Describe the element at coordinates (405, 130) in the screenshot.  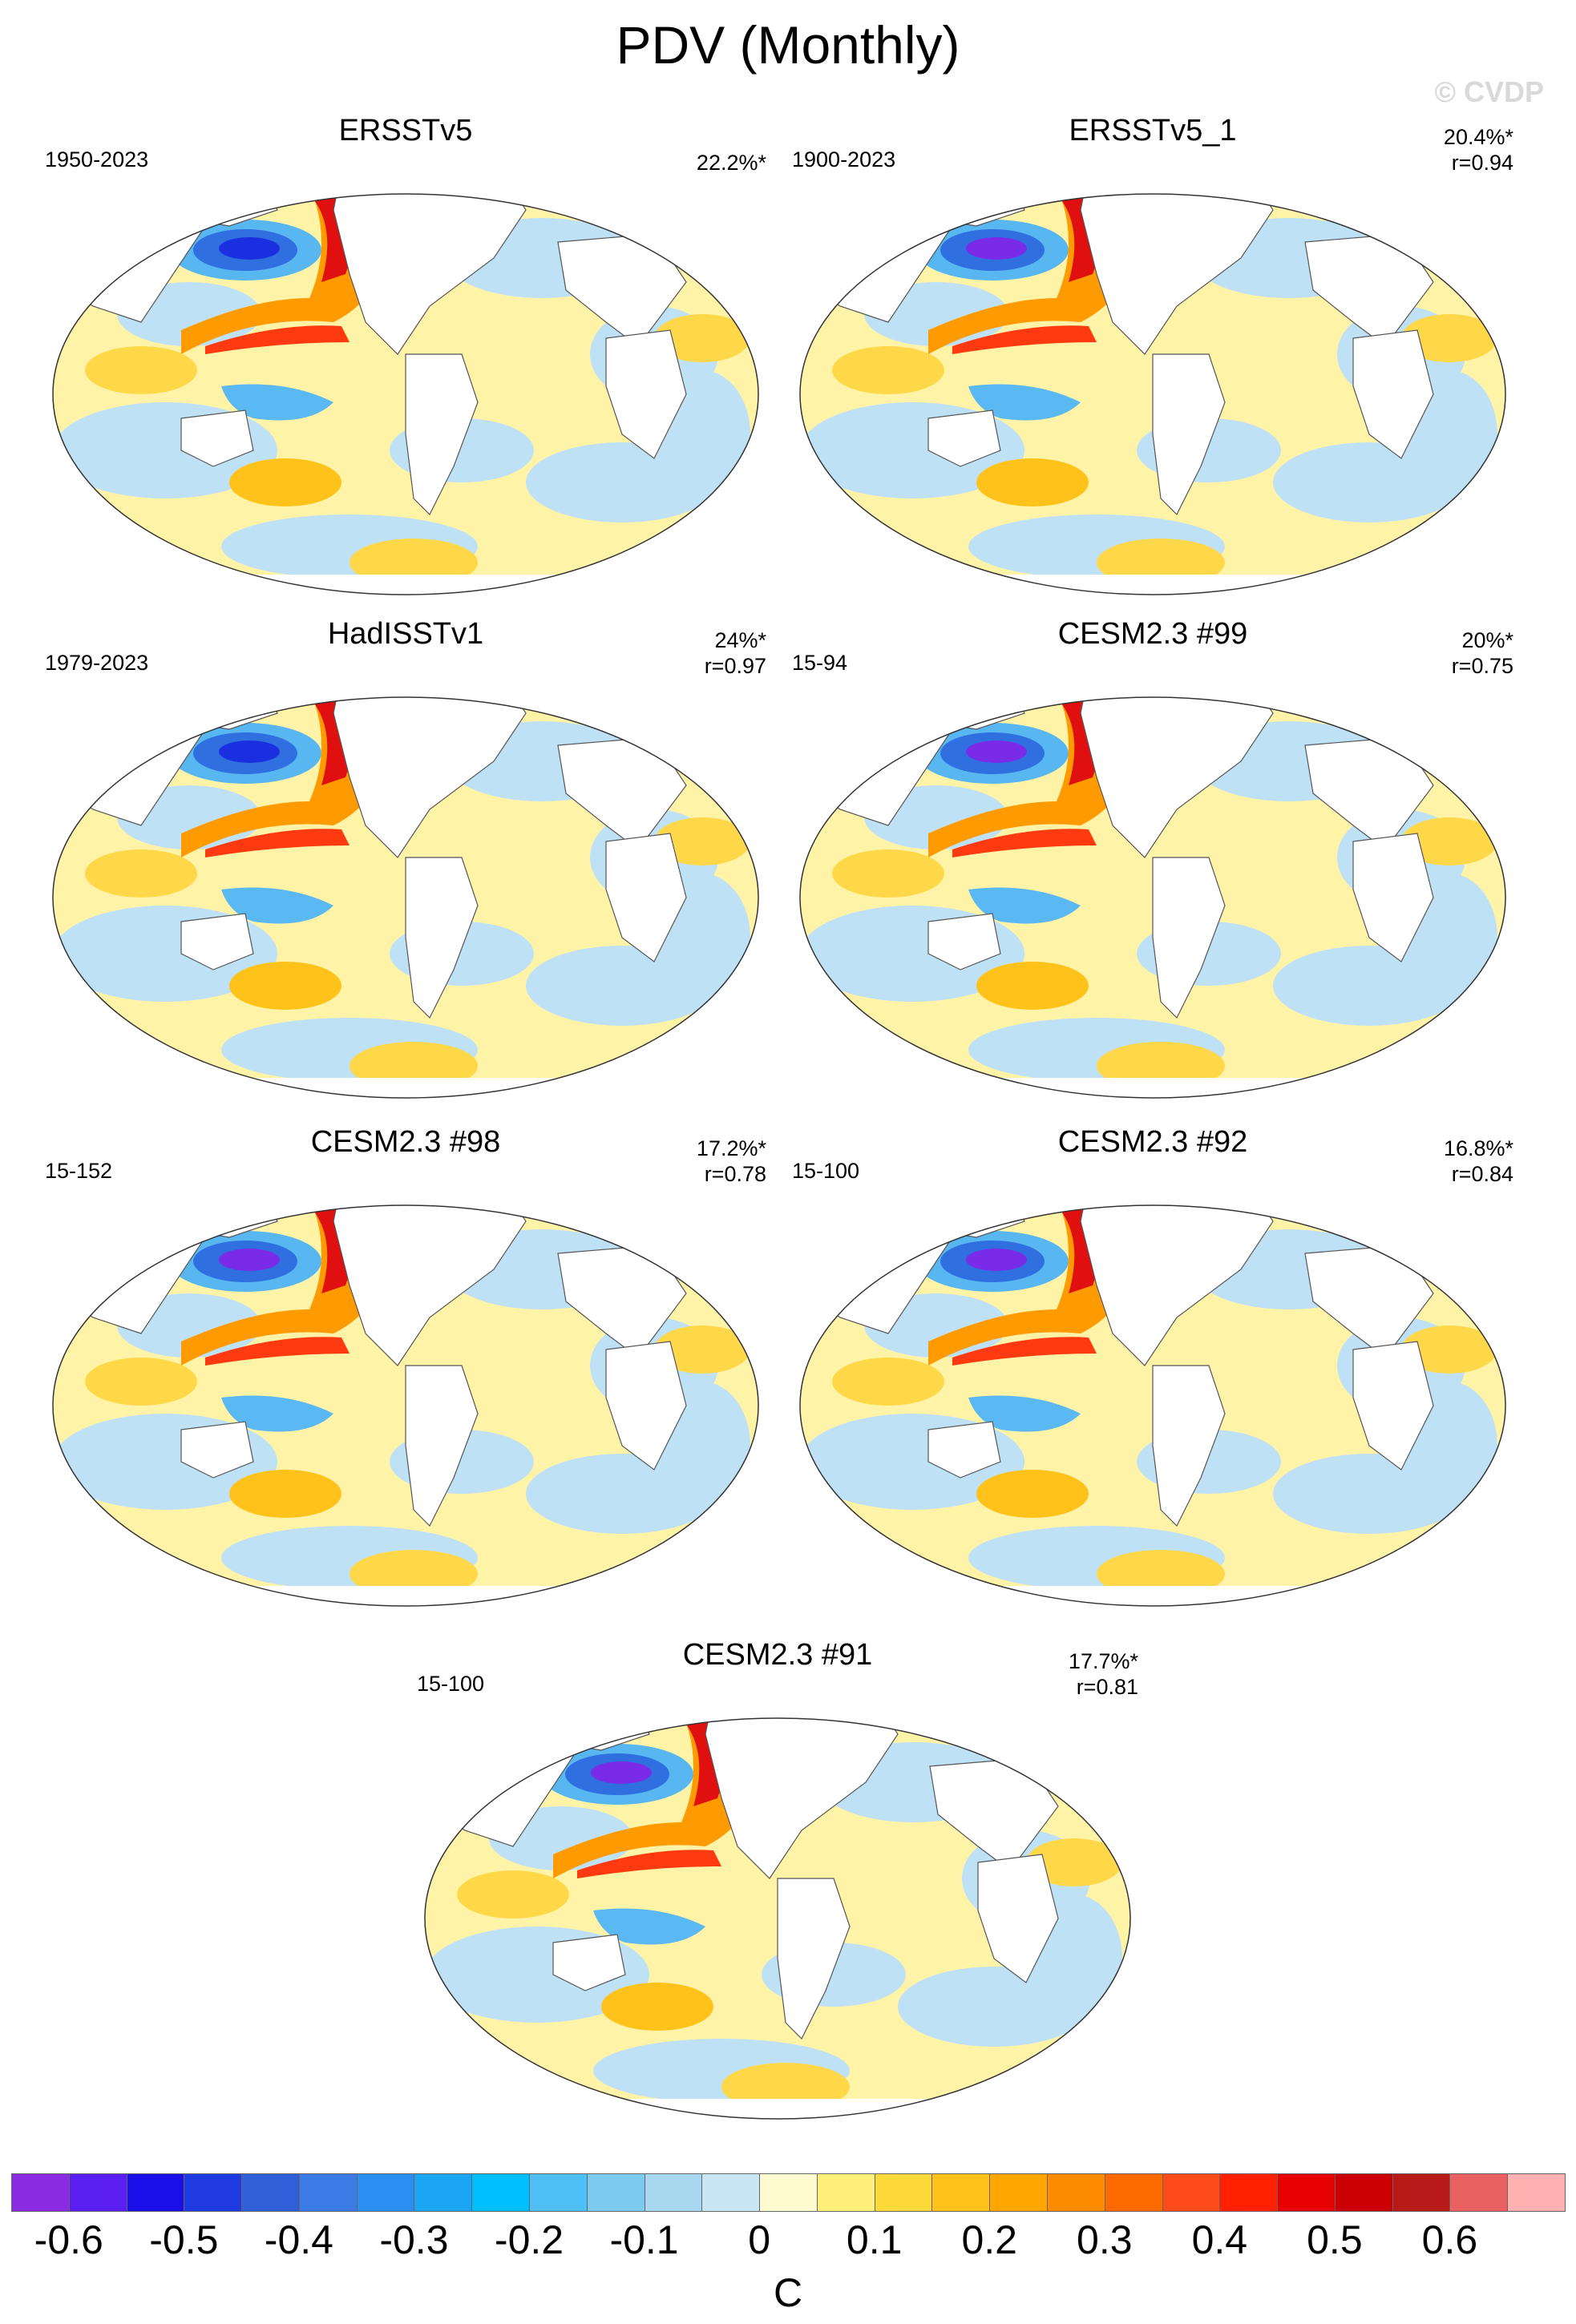
I see `panel-title: ERSSTv5` at that location.